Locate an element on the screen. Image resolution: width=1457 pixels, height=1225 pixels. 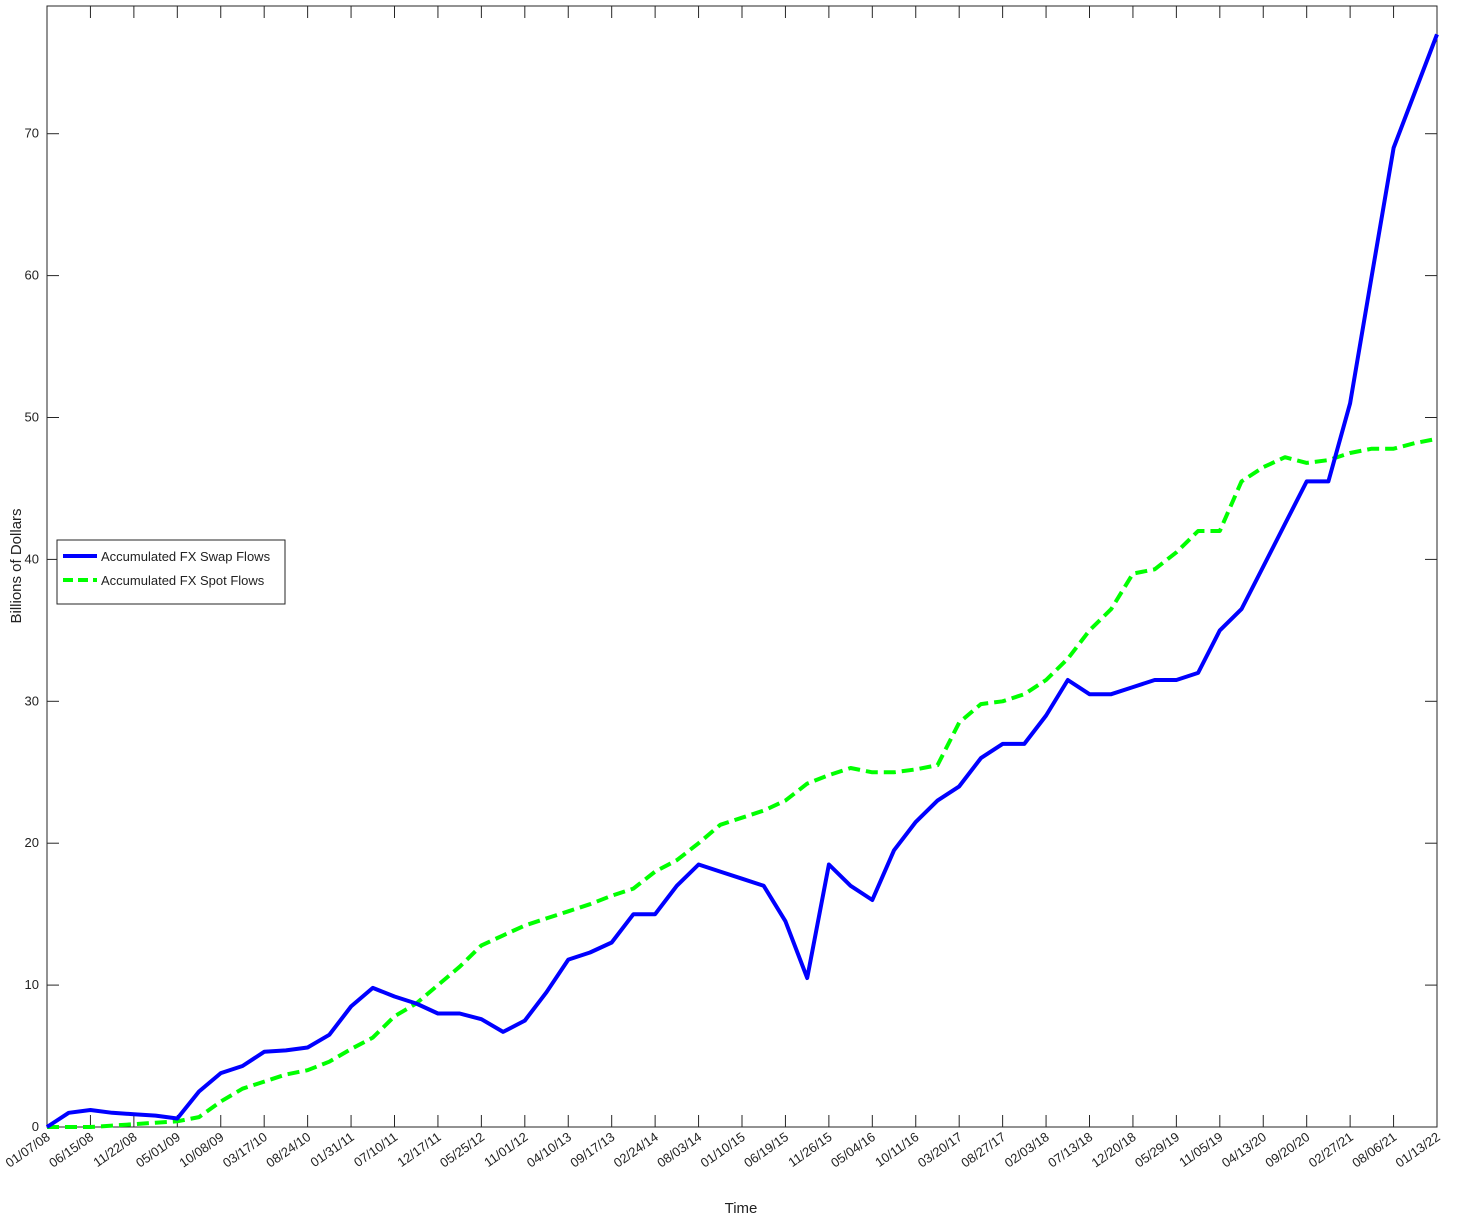
y-tick-label: 40 is located at coordinates (32, 558).